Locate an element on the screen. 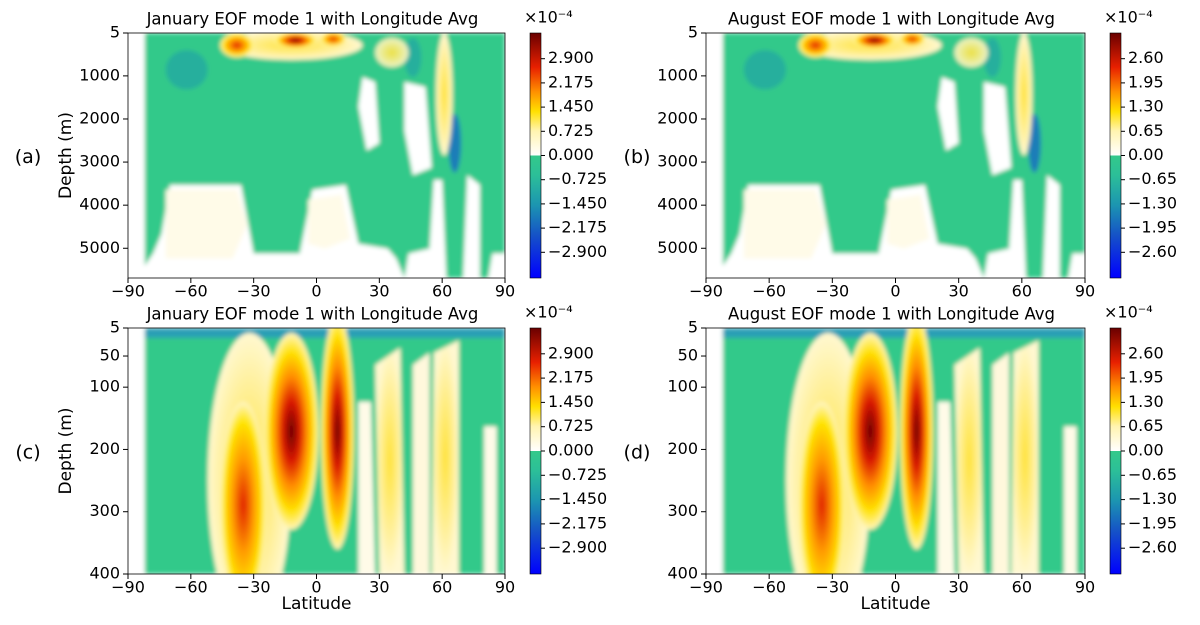  colorbar-tick-label: 1.30 is located at coordinates (1146, 401).